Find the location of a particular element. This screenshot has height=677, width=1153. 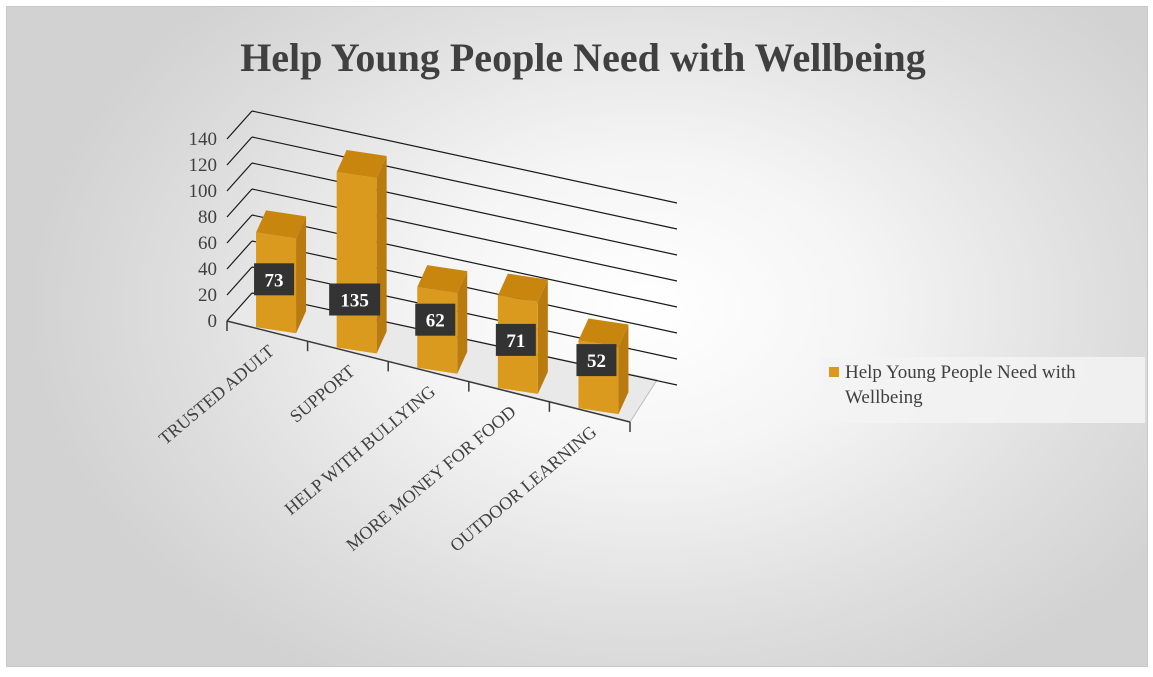

y-tick-label: 40 is located at coordinates (207, 269).